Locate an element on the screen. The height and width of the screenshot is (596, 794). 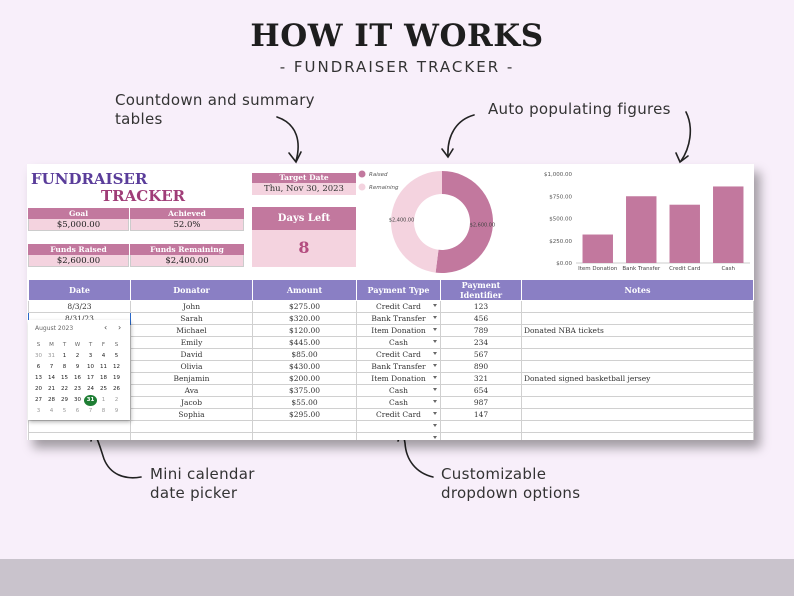
notes-cell: Donated NBA tickets is located at coordinates (637, 330).